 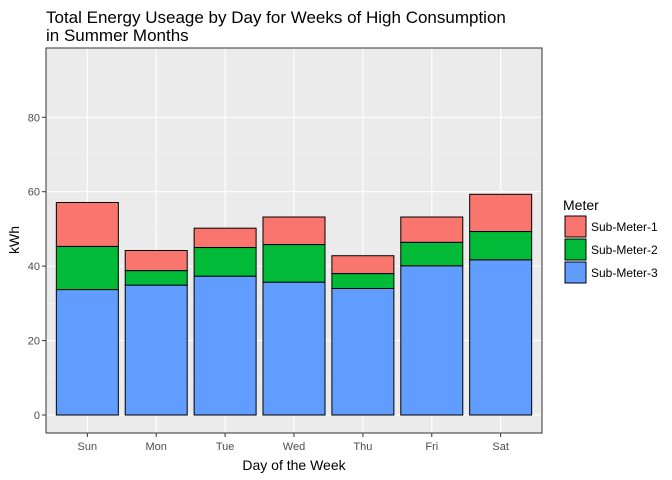 What do you see at coordinates (37, 416) in the screenshot?
I see `y-tick-label: 0` at bounding box center [37, 416].